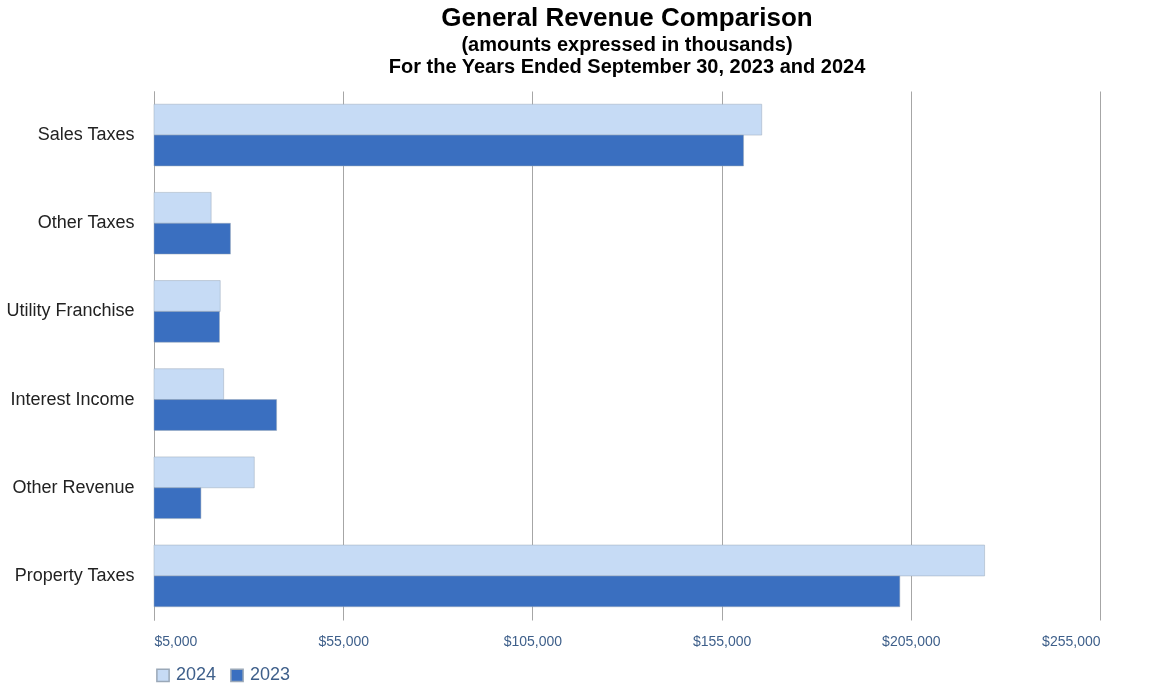 The width and height of the screenshot is (1151, 696). Describe the element at coordinates (86, 222) in the screenshot. I see `y-tick-label: Other Taxes` at that location.